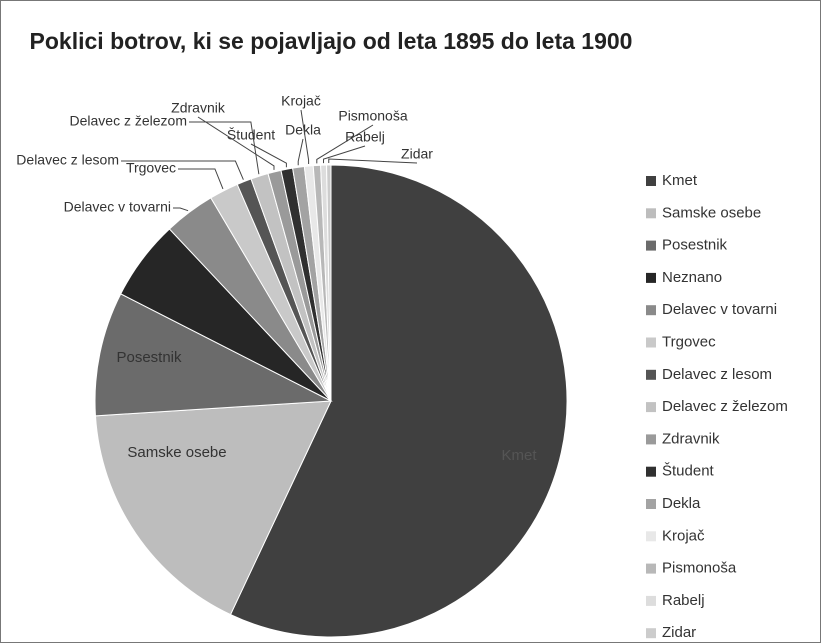  Describe the element at coordinates (695, 245) in the screenshot. I see `legend-label: Posestnik` at that location.